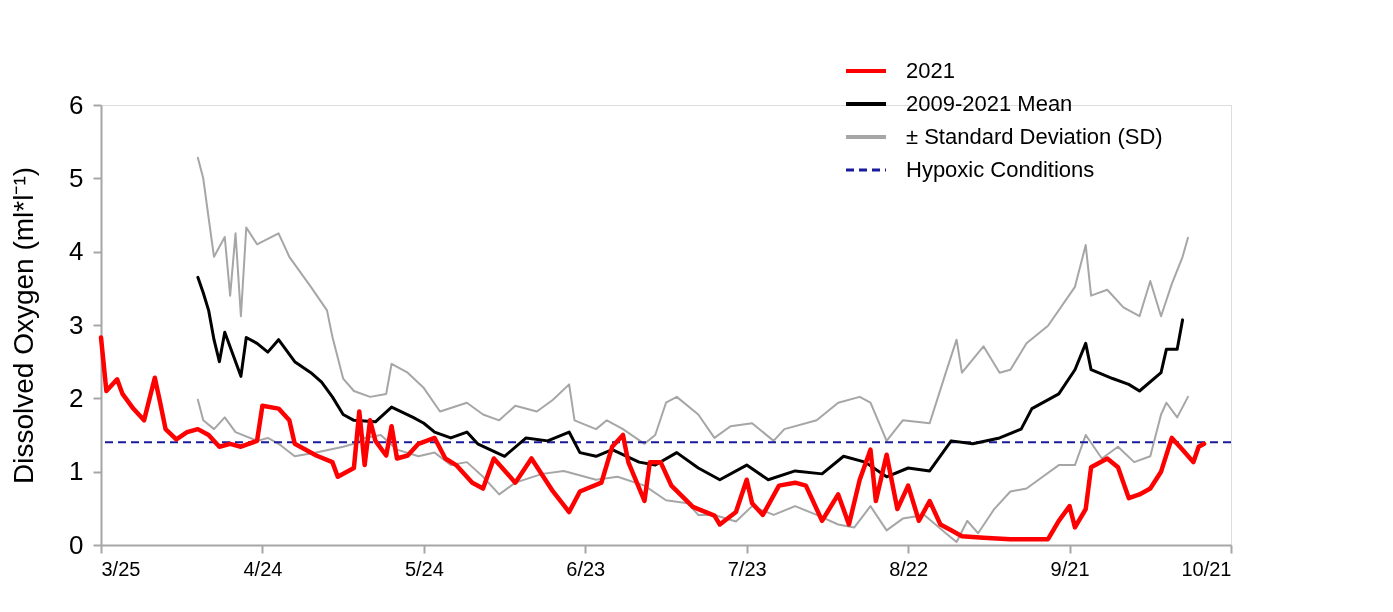 Image resolution: width=1393 pixels, height=612 pixels. I want to click on x-tick-label: 10/21, so click(1206, 568).